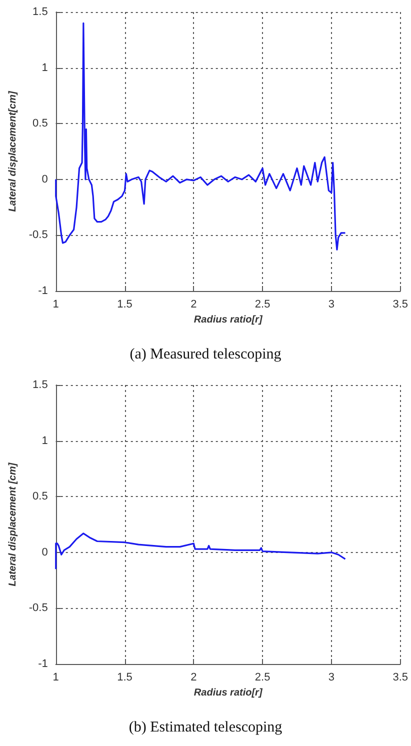 The image size is (411, 746). Describe the element at coordinates (205, 728) in the screenshot. I see `text: (b) Estimated telescoping` at that location.